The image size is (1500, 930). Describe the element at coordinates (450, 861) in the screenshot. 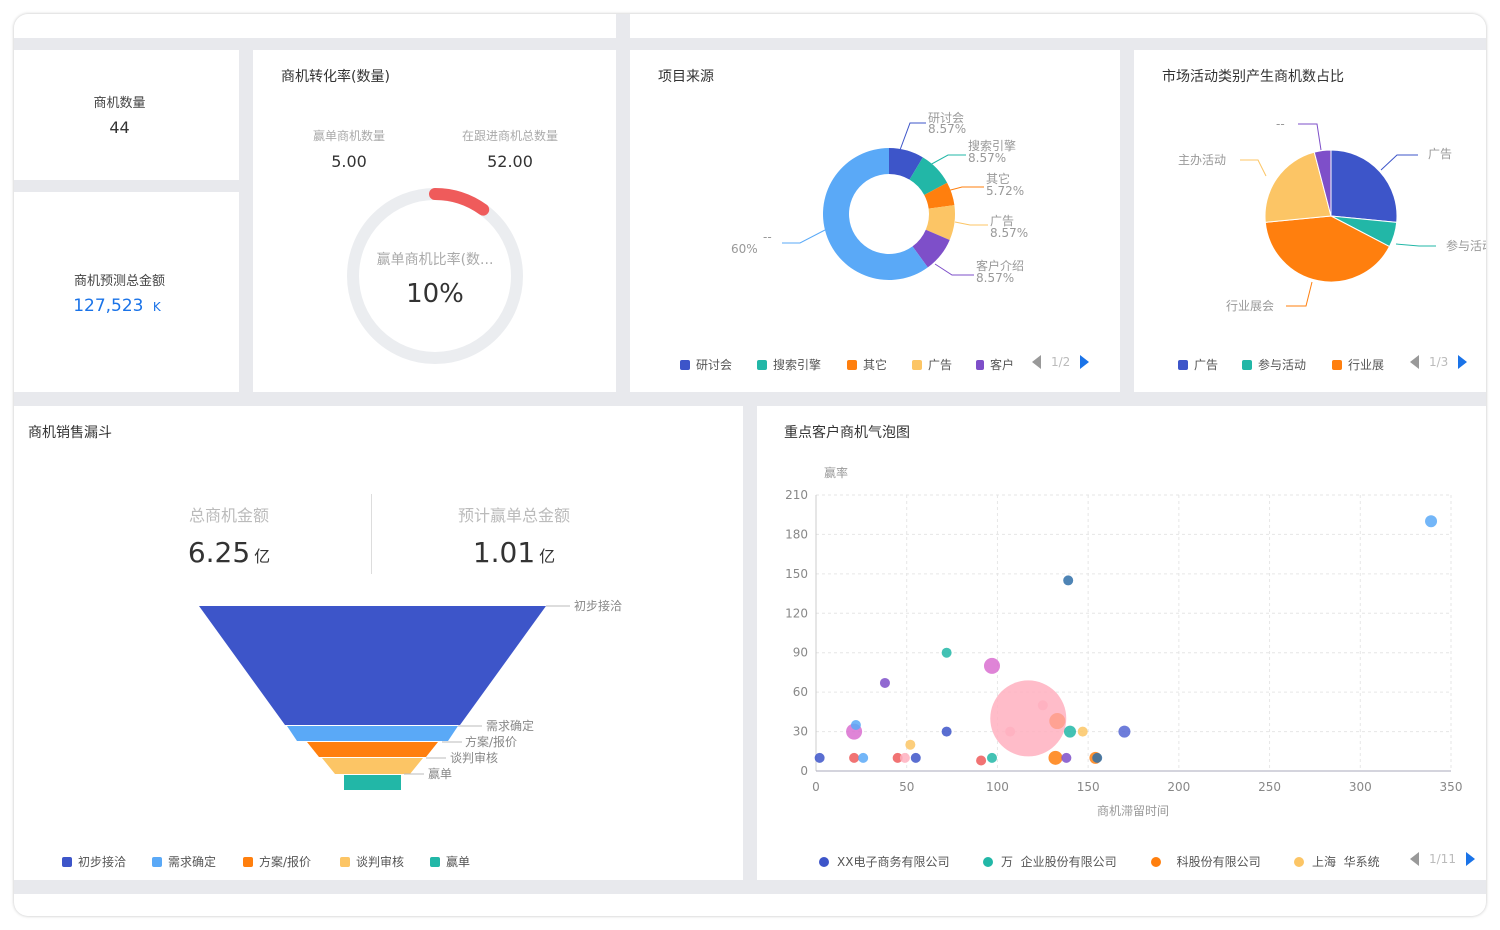

I see `funnel-legend-item: 赢单` at that location.